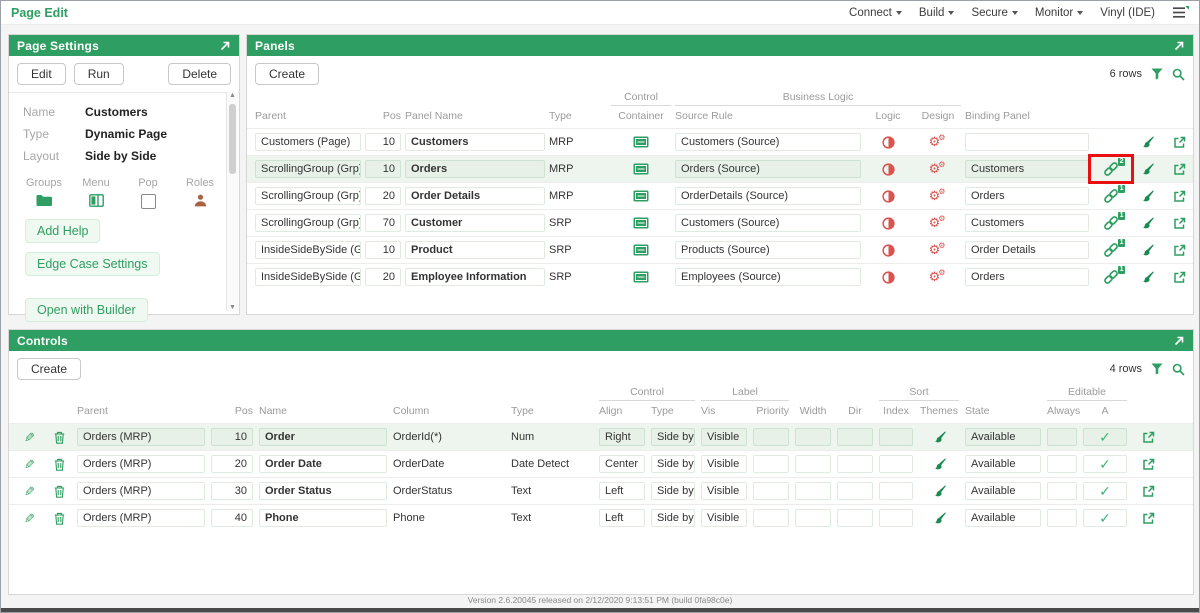 Image resolution: width=1200 pixels, height=613 pixels. What do you see at coordinates (1180, 12) in the screenshot?
I see `hamburger-menu-icon` at bounding box center [1180, 12].